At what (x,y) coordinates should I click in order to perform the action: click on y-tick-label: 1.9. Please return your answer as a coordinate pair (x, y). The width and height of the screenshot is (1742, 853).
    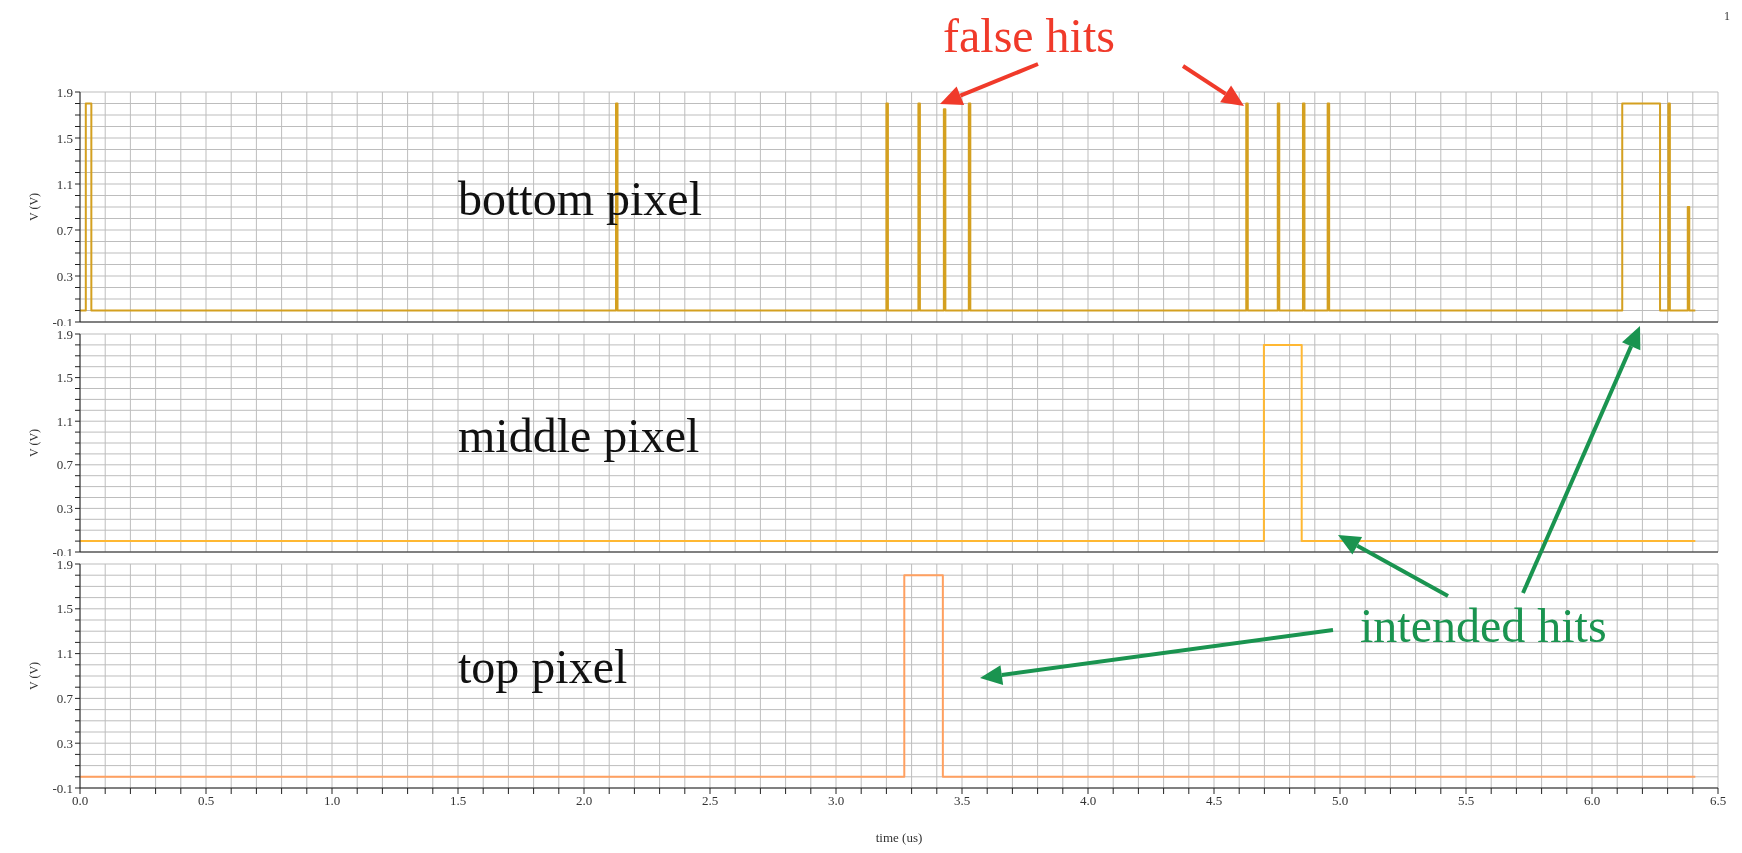
    Looking at the image, I should click on (64, 92).